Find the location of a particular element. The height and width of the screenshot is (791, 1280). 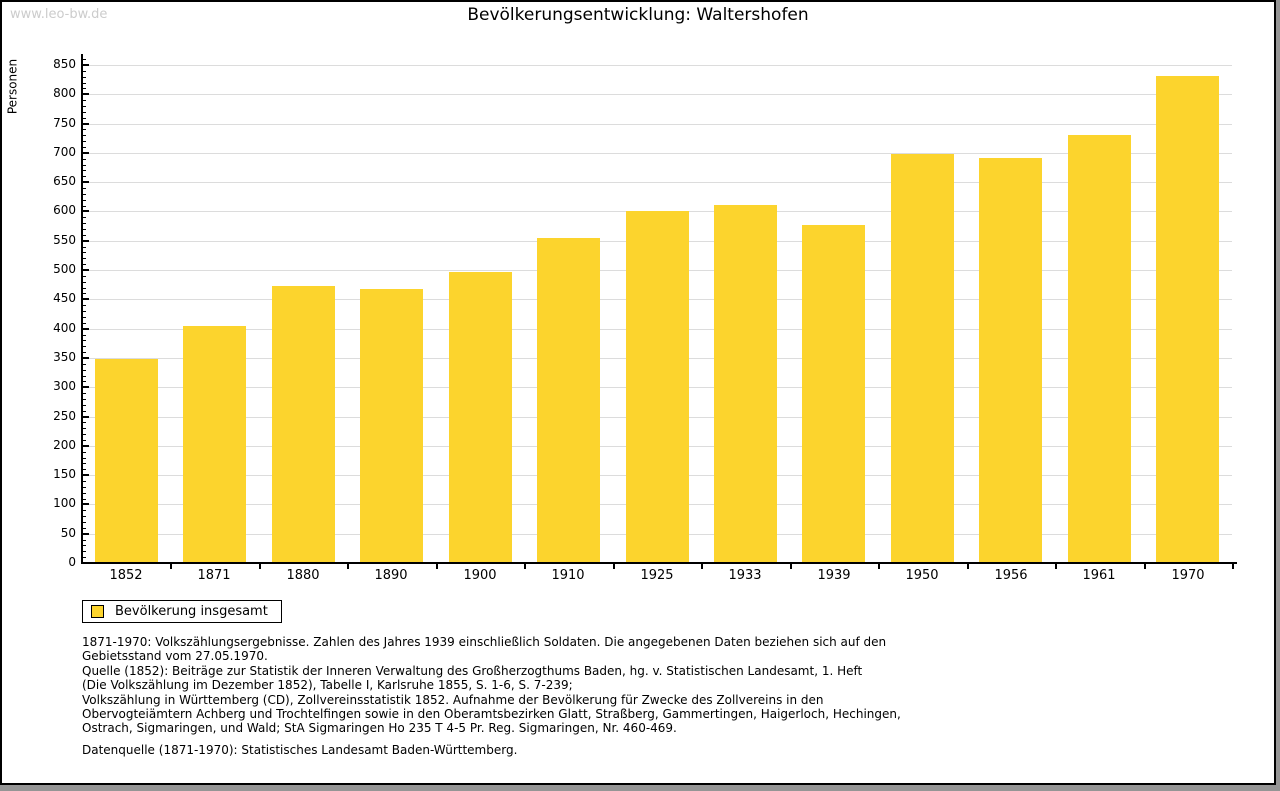

y-tick-label: 50 is located at coordinates (68, 533).